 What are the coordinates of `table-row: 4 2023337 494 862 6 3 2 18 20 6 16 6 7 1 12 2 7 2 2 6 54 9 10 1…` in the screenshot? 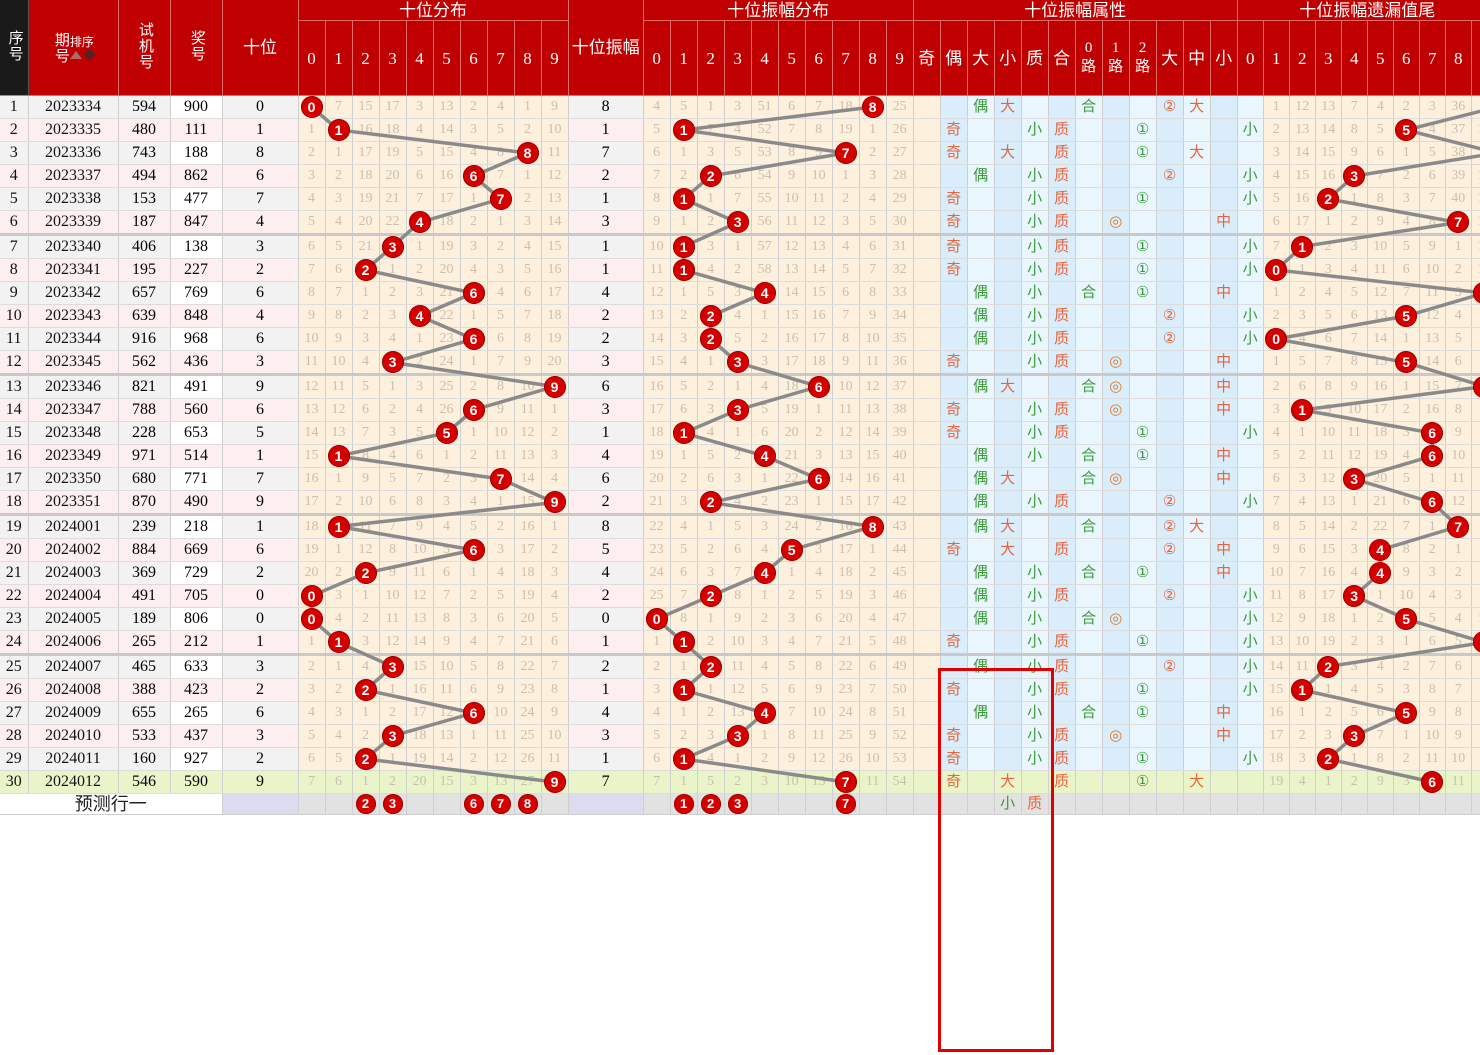 It's located at (740, 176).